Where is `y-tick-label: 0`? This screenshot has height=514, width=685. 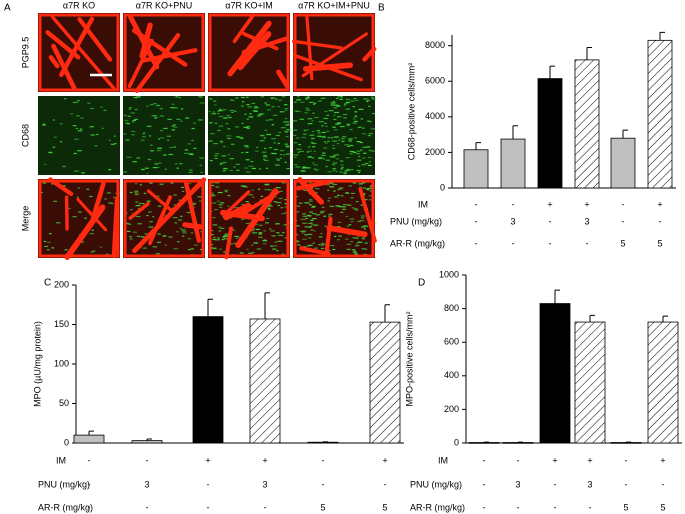
y-tick-label: 0 is located at coordinates (66, 442).